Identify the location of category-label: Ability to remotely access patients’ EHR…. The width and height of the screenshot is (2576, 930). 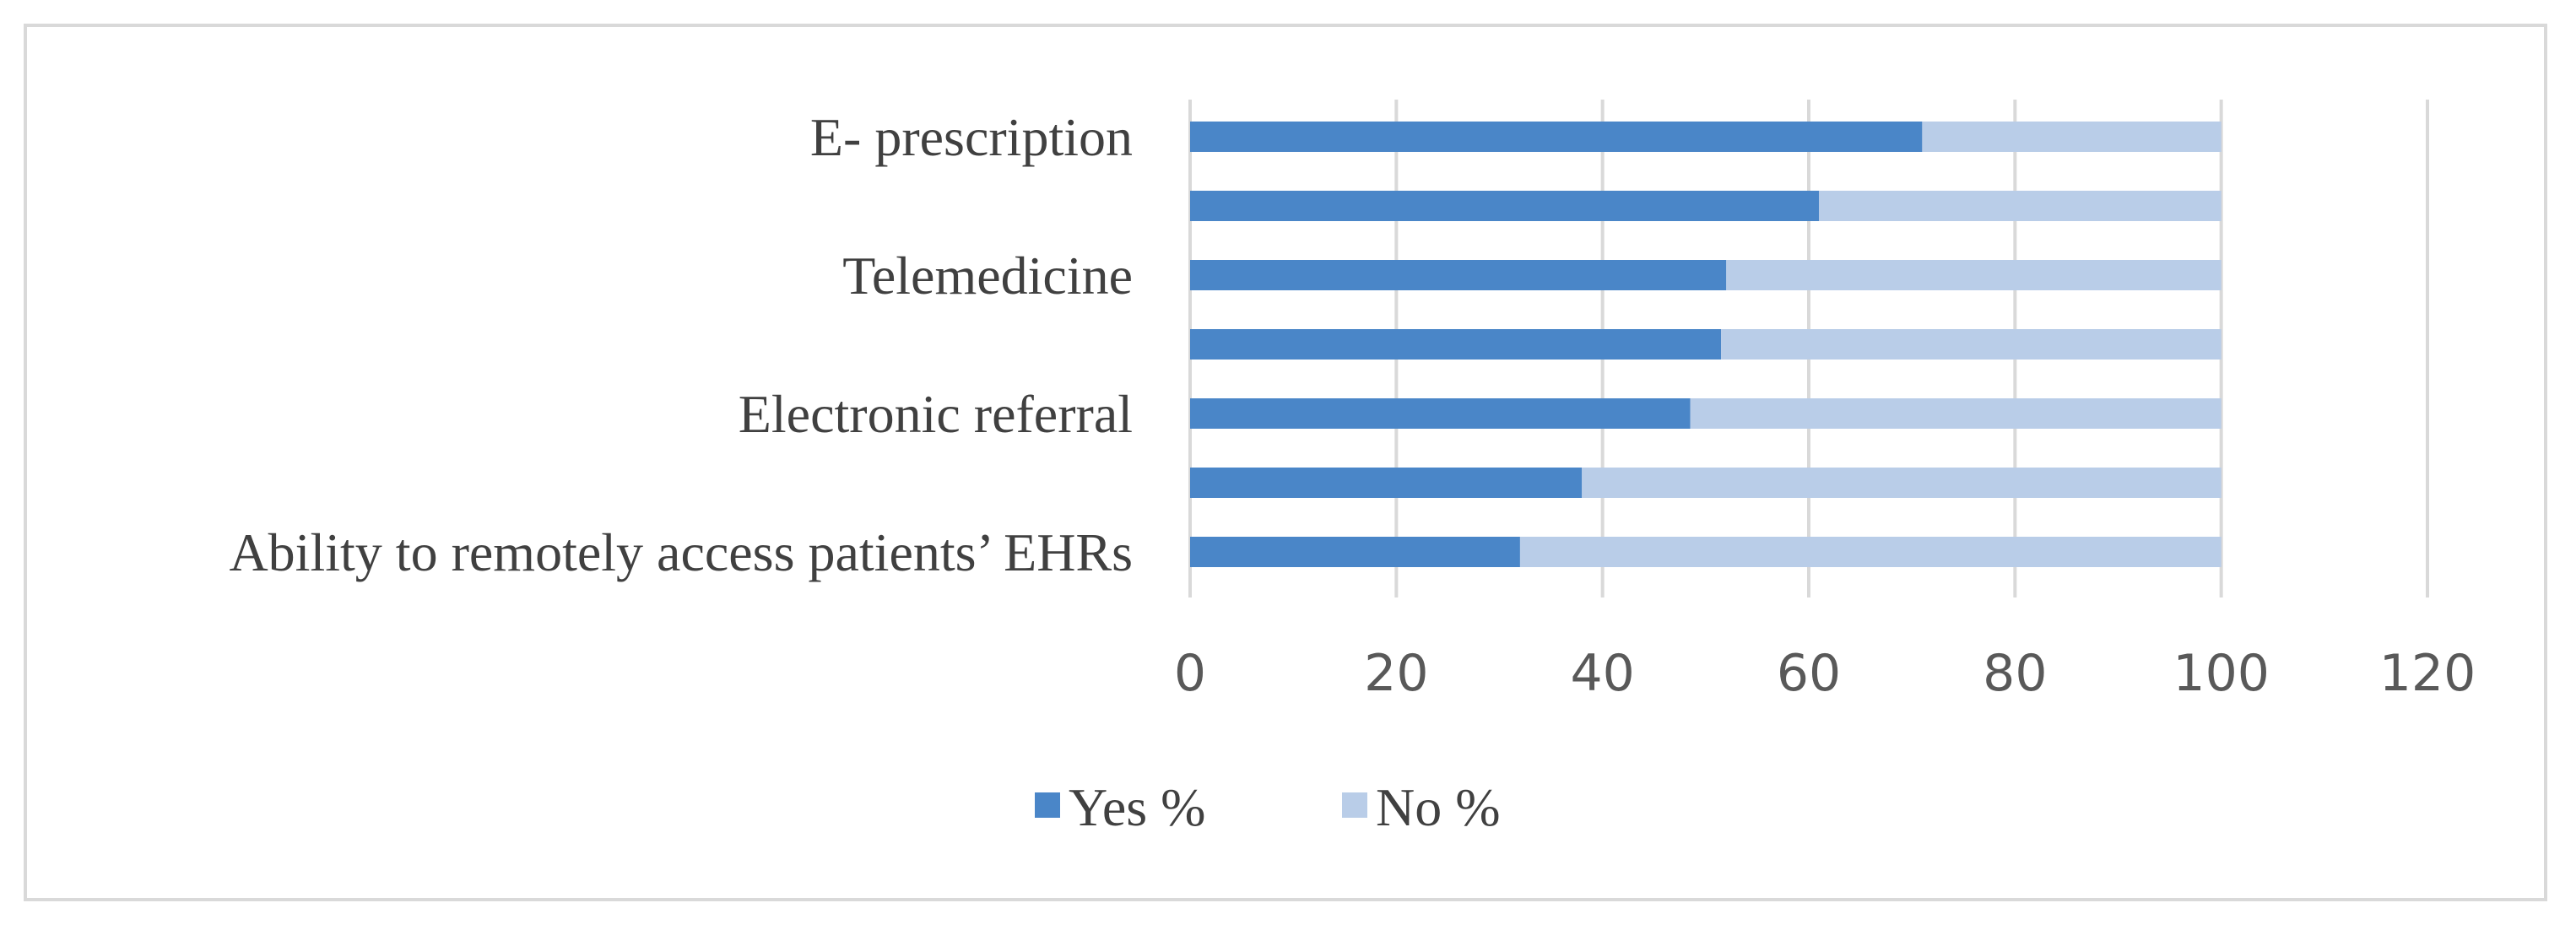
(681, 552).